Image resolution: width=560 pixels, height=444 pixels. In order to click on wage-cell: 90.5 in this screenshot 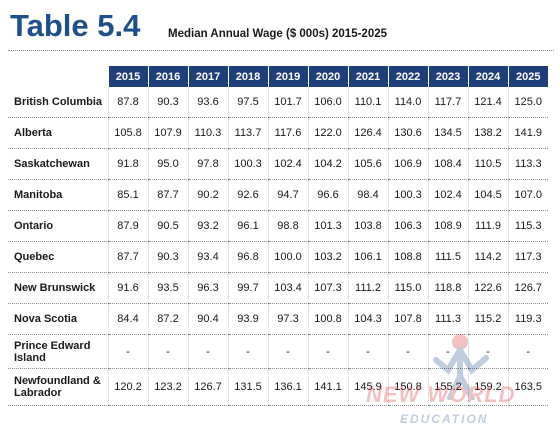, I will do `click(167, 226)`.